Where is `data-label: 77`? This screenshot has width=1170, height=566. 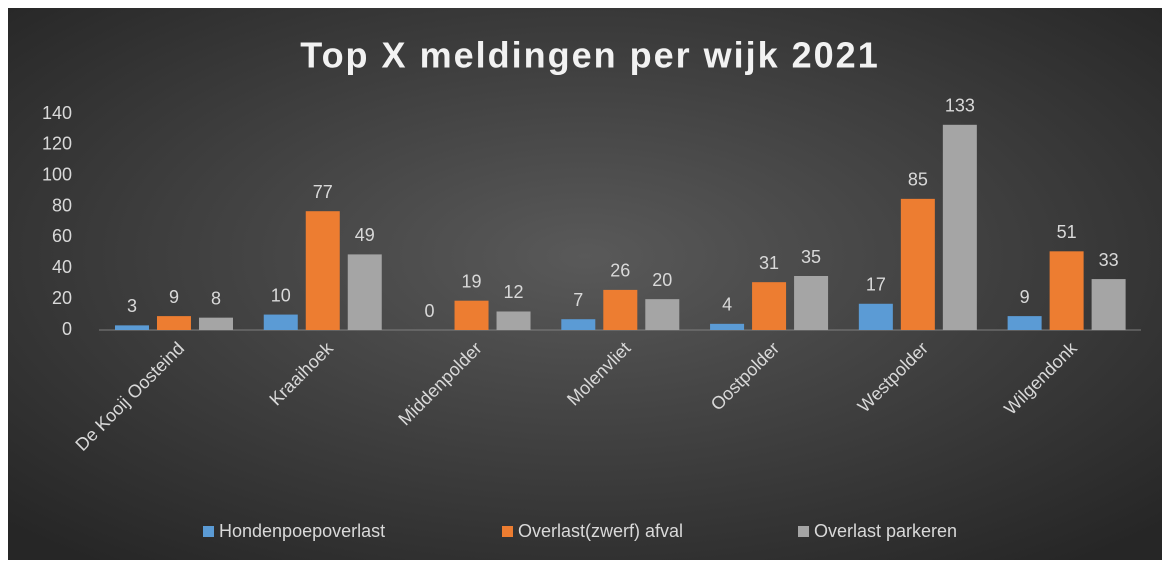 data-label: 77 is located at coordinates (323, 192).